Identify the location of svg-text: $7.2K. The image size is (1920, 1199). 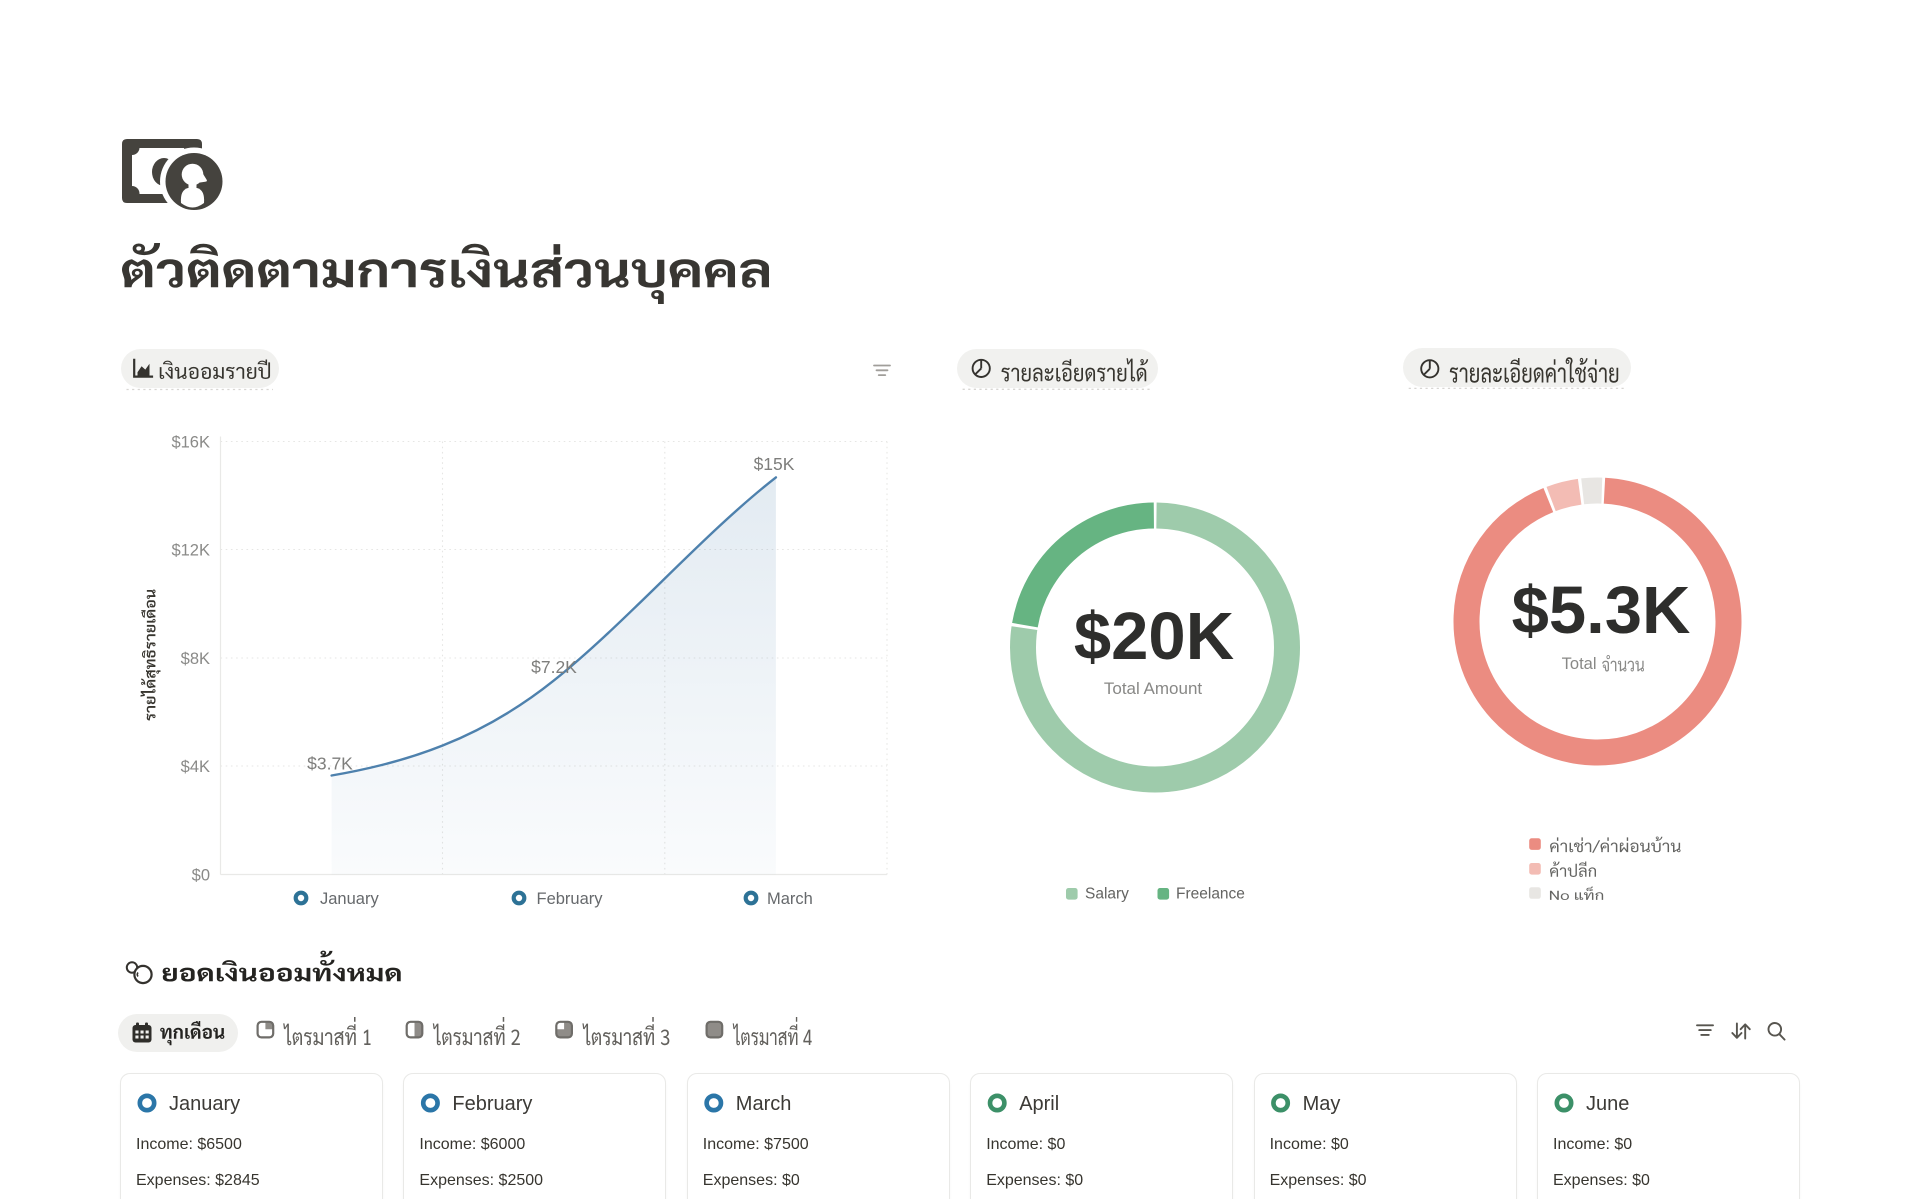
(554, 667).